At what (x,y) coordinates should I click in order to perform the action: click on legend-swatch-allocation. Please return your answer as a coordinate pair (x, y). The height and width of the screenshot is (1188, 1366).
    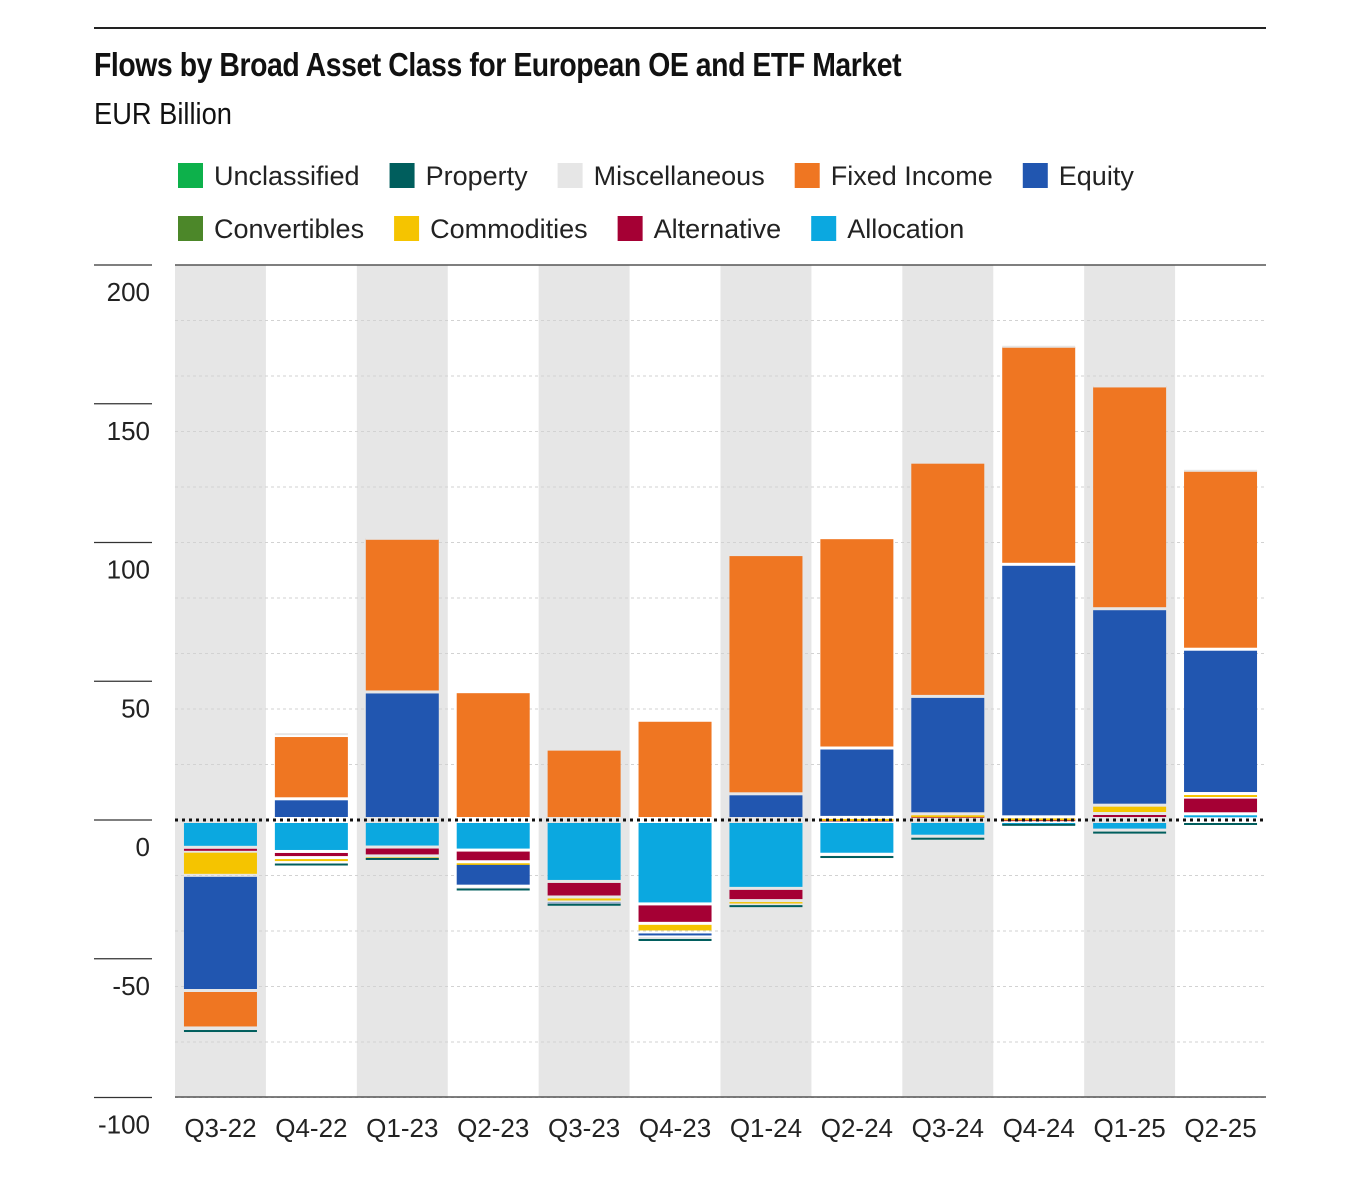
    Looking at the image, I should click on (824, 228).